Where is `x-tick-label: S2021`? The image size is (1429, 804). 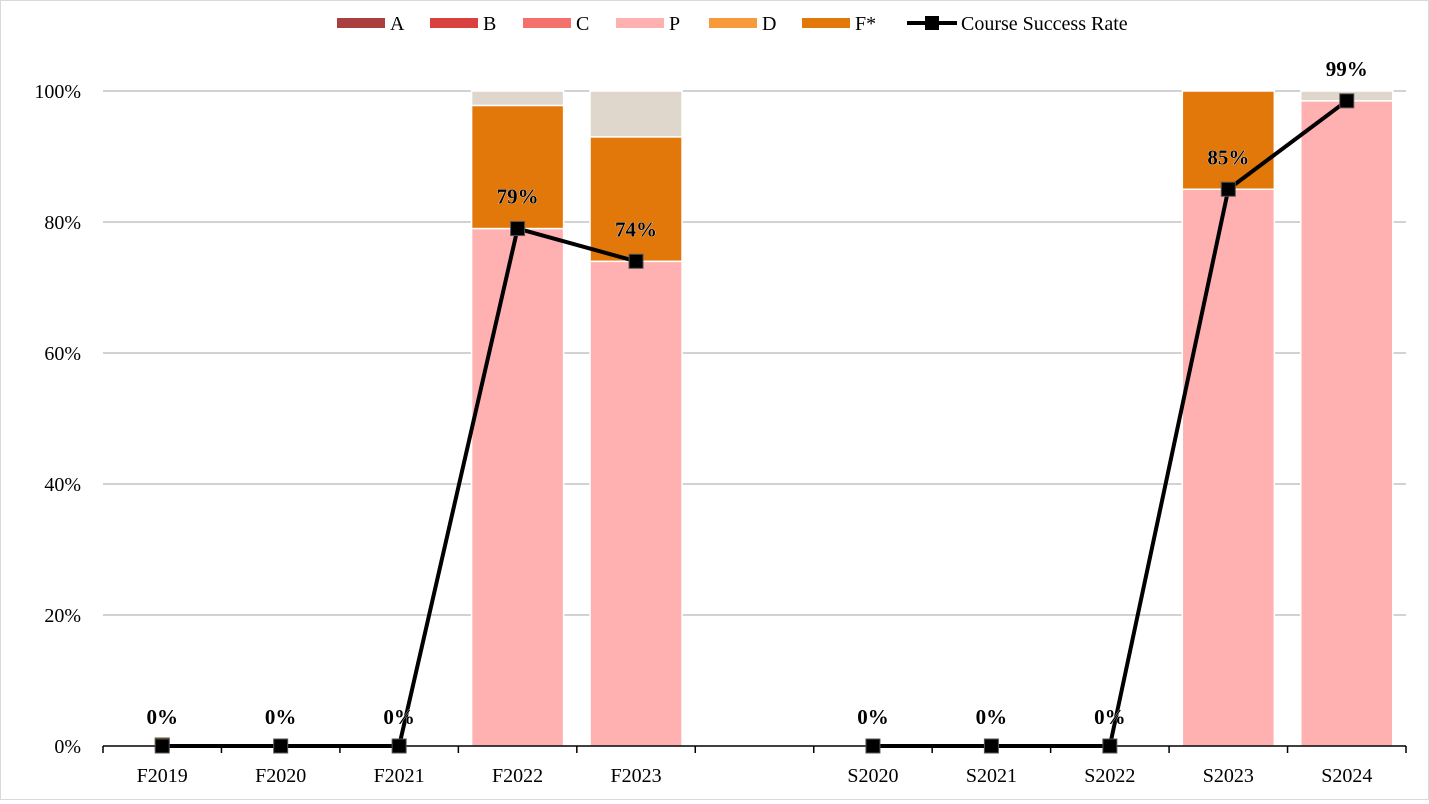
x-tick-label: S2021 is located at coordinates (991, 776).